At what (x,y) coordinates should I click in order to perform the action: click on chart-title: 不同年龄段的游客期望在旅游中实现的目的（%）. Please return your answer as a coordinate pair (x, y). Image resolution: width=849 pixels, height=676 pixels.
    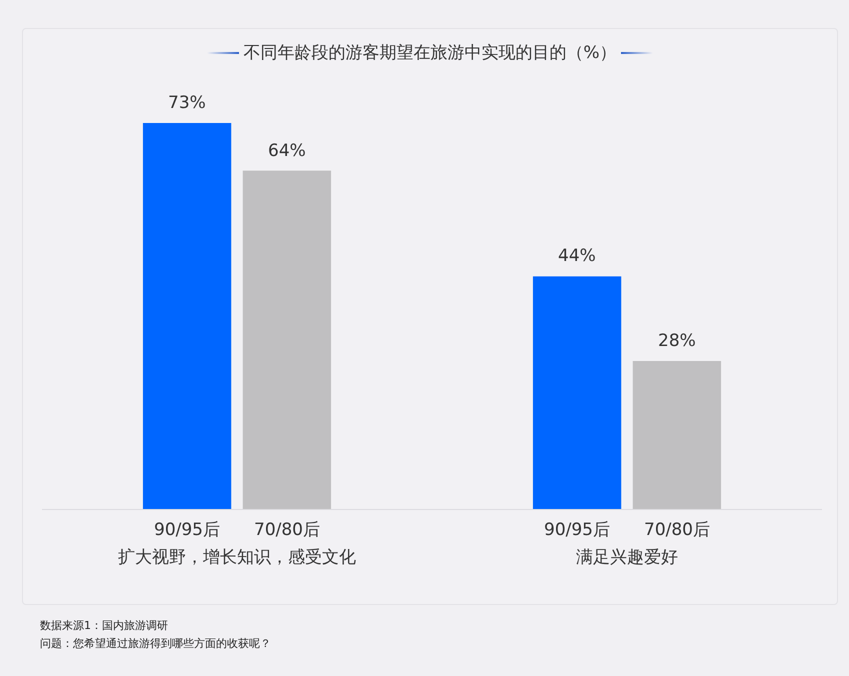
    Looking at the image, I should click on (430, 53).